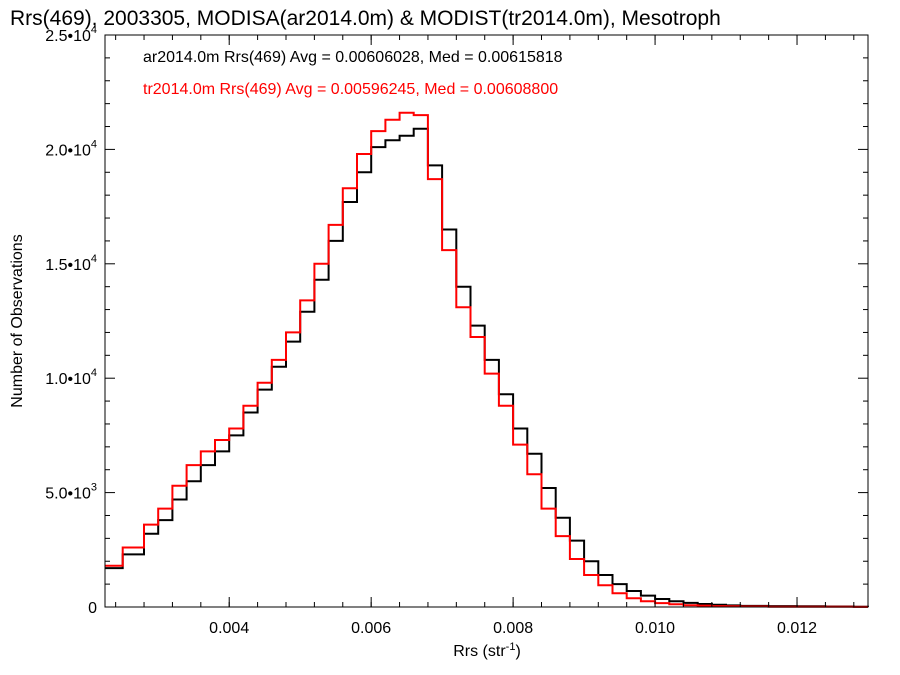 Image resolution: width=900 pixels, height=675 pixels. What do you see at coordinates (71, 492) in the screenshot?
I see `y-tick-label: 5.0•103` at bounding box center [71, 492].